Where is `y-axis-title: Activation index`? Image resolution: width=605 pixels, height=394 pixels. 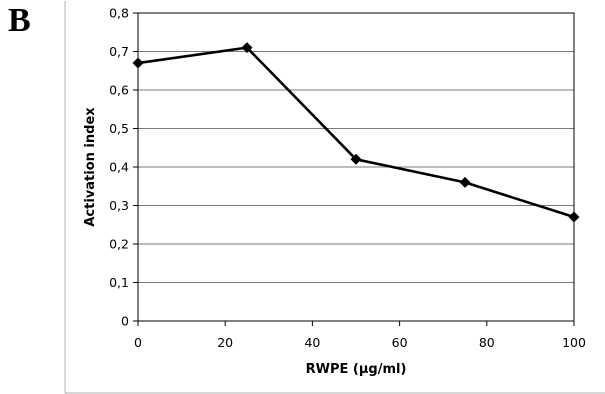
y-axis-title: Activation index is located at coordinates (90, 167).